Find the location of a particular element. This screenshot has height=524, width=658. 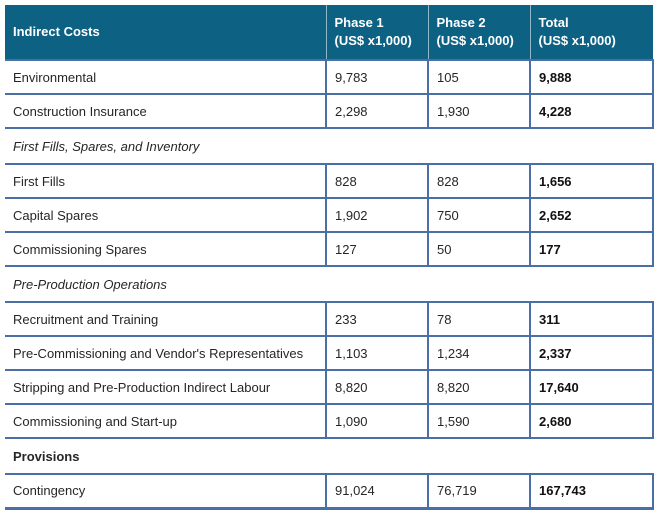

total-value: 2,652 is located at coordinates (591, 215).